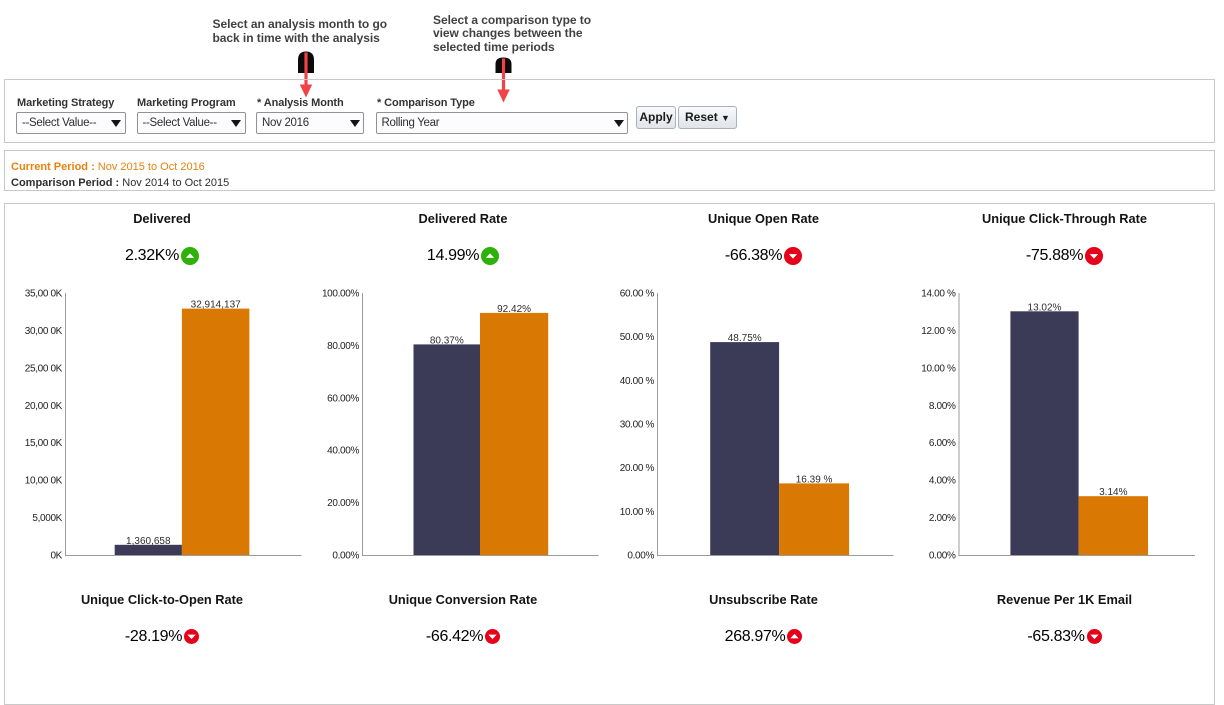 The image size is (1224, 705). Describe the element at coordinates (44, 331) in the screenshot. I see `svg-text: 30,00 0K` at that location.